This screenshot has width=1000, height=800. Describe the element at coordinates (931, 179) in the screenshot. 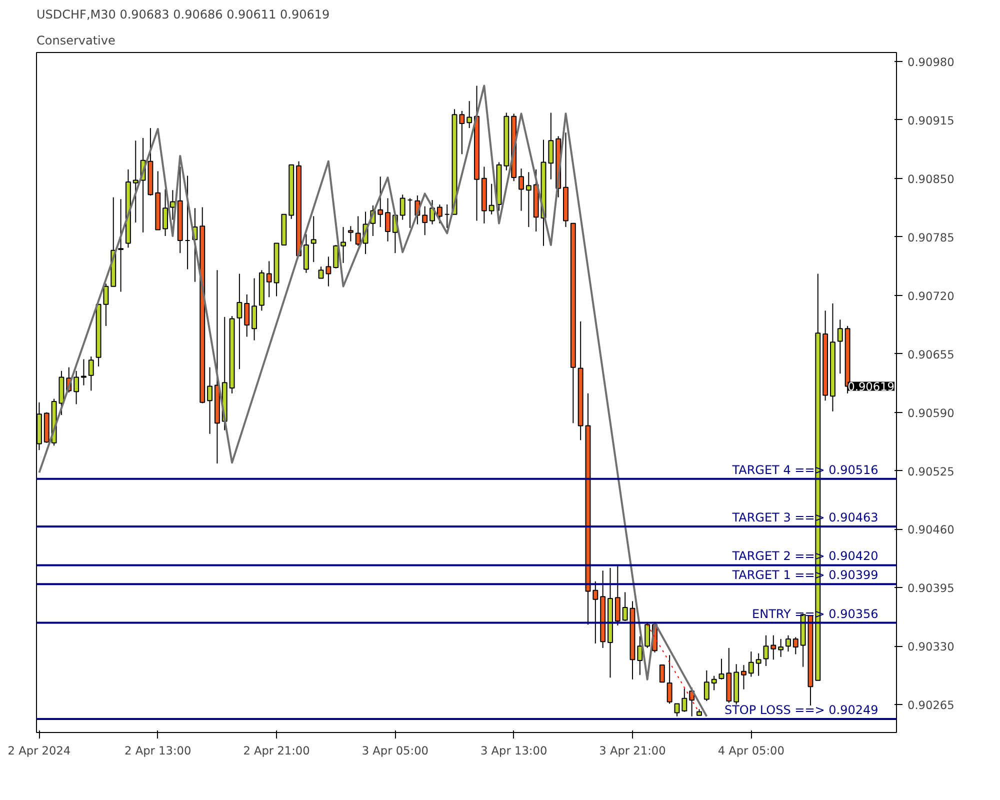

I see `y-tick-label: 0.90850` at that location.